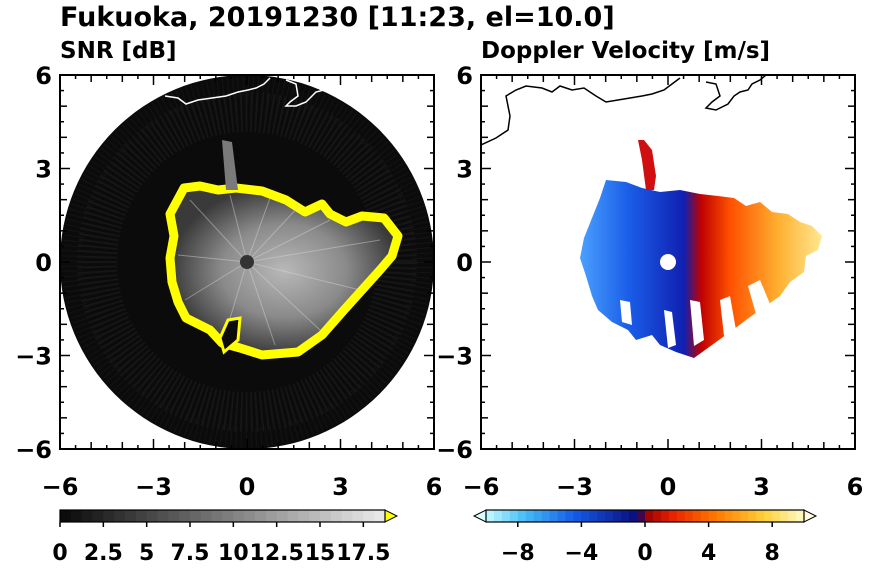 This screenshot has height=570, width=870. Describe the element at coordinates (59, 553) in the screenshot. I see `snr-colorbar-label: 0` at that location.